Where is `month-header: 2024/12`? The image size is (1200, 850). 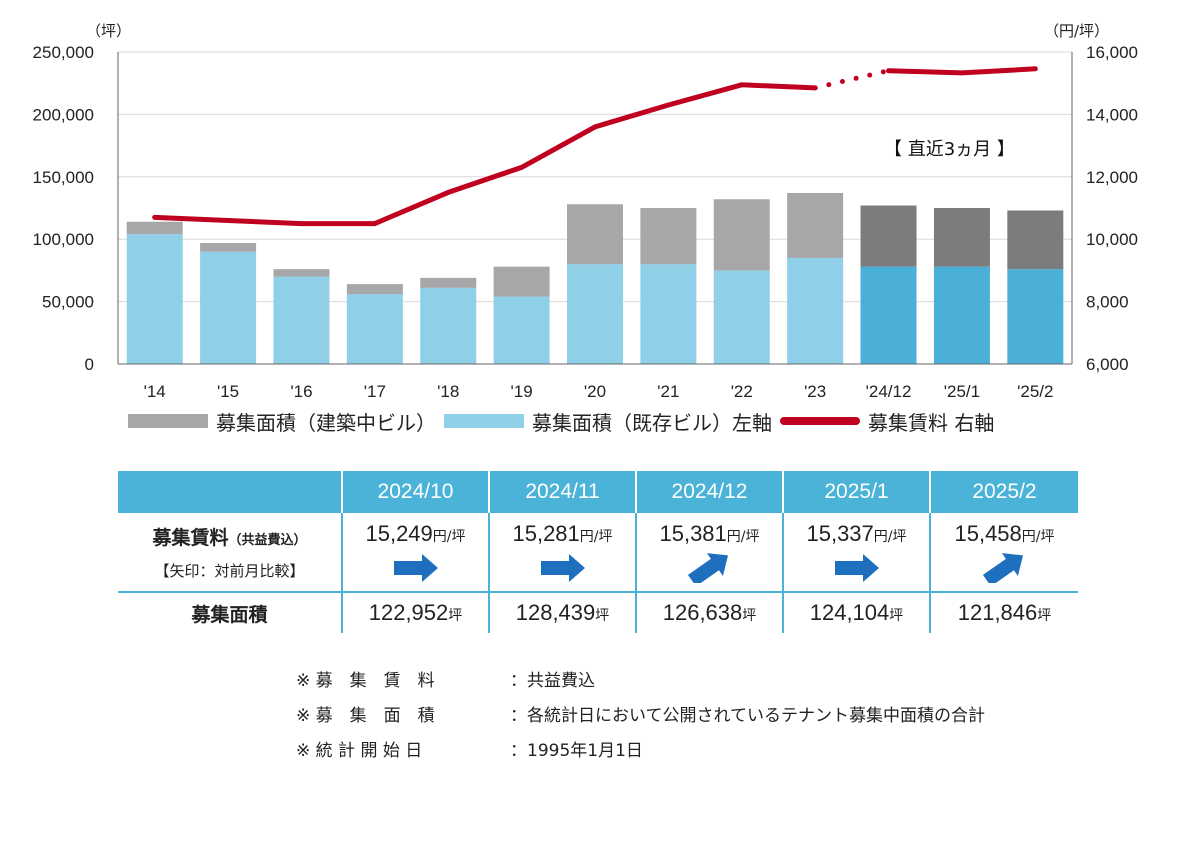
month-header: 2024/12 is located at coordinates (709, 492).